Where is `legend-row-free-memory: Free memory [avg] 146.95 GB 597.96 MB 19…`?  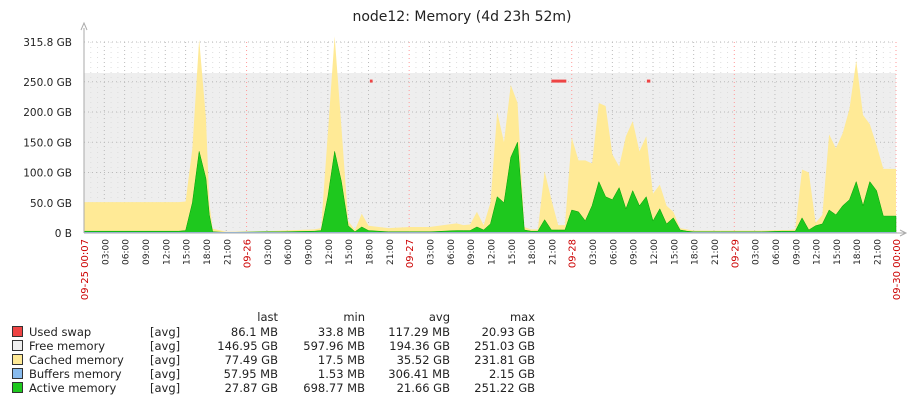 legend-row-free-memory: Free memory [avg] 146.95 GB 597.96 MB 19… is located at coordinates (273, 346).